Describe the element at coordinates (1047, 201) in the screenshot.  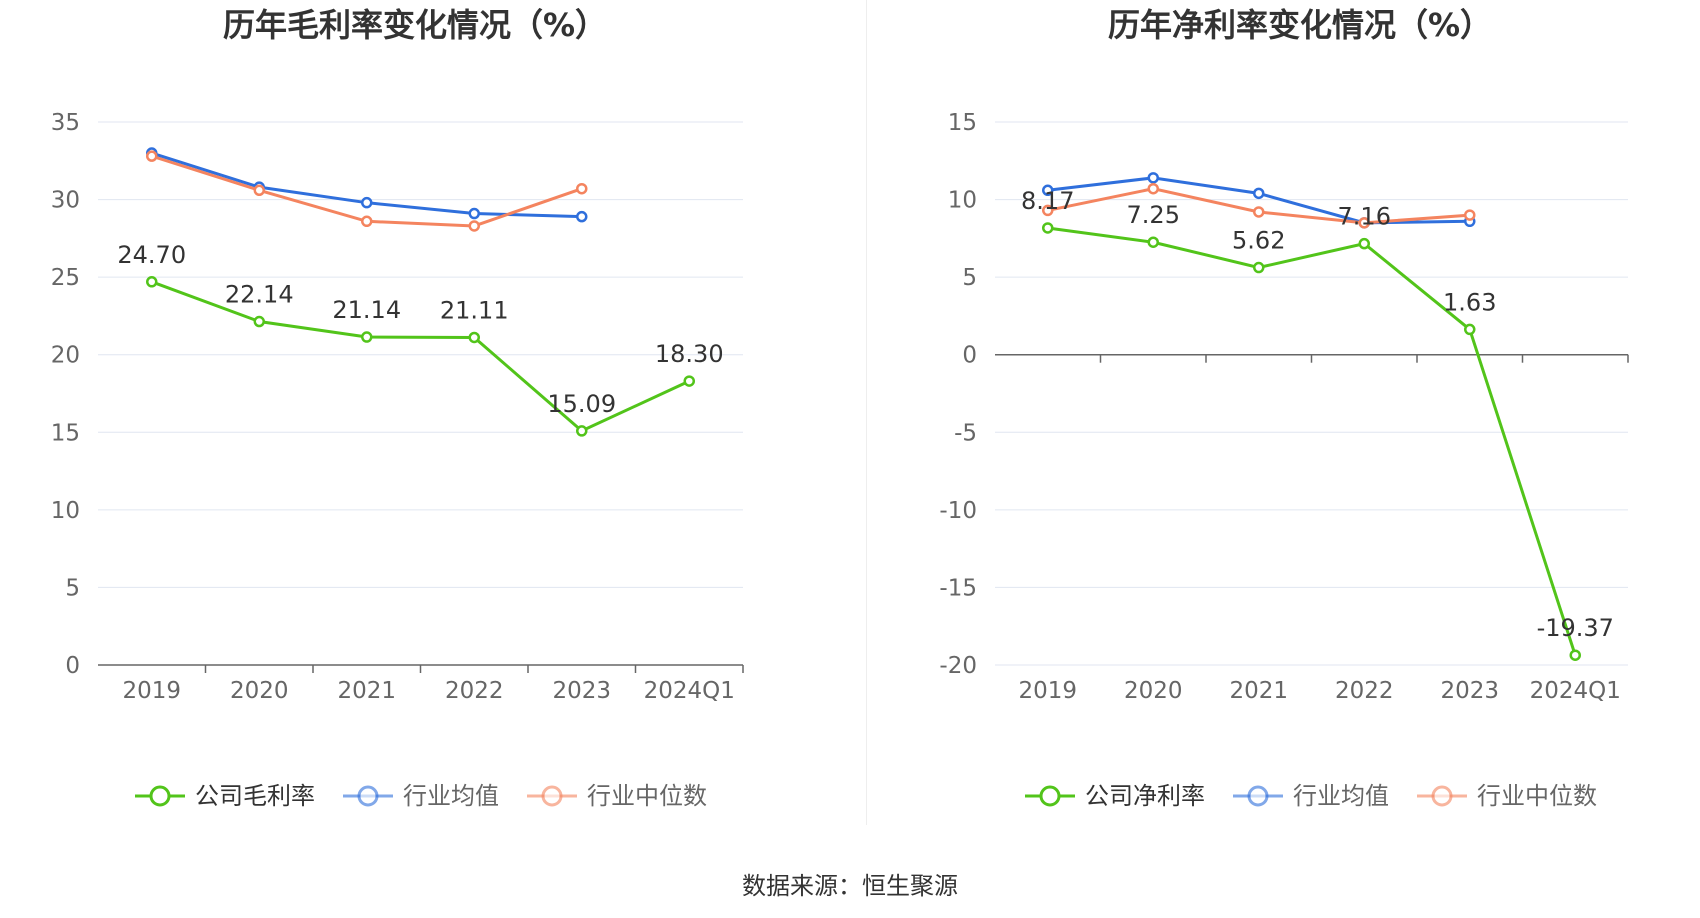
I see `data-label: 8.17` at that location.